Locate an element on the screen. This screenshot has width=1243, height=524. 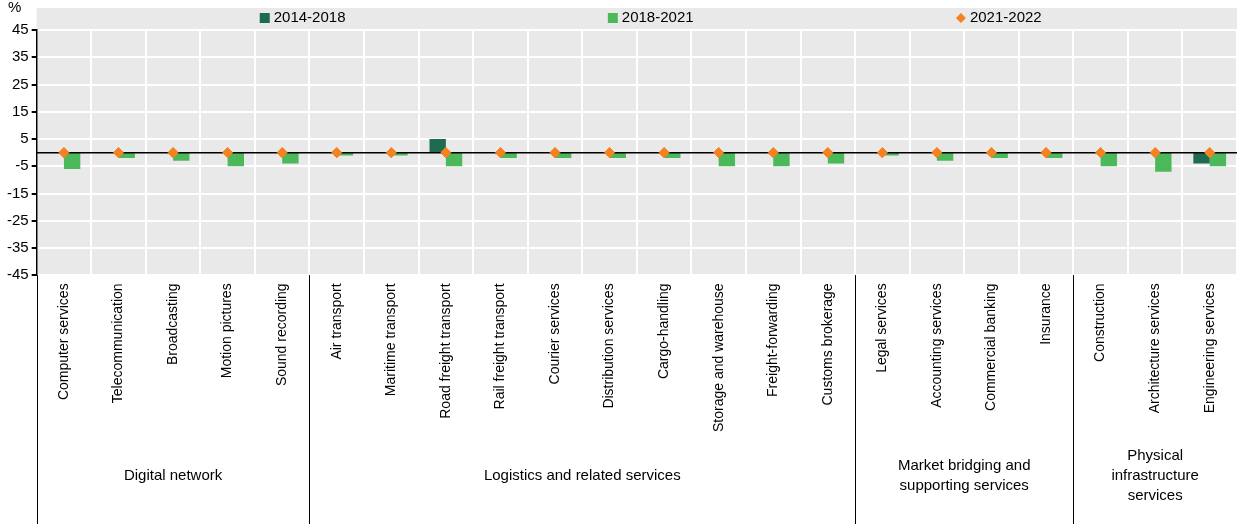
x-tick-label: Computer services is located at coordinates (62, 342).